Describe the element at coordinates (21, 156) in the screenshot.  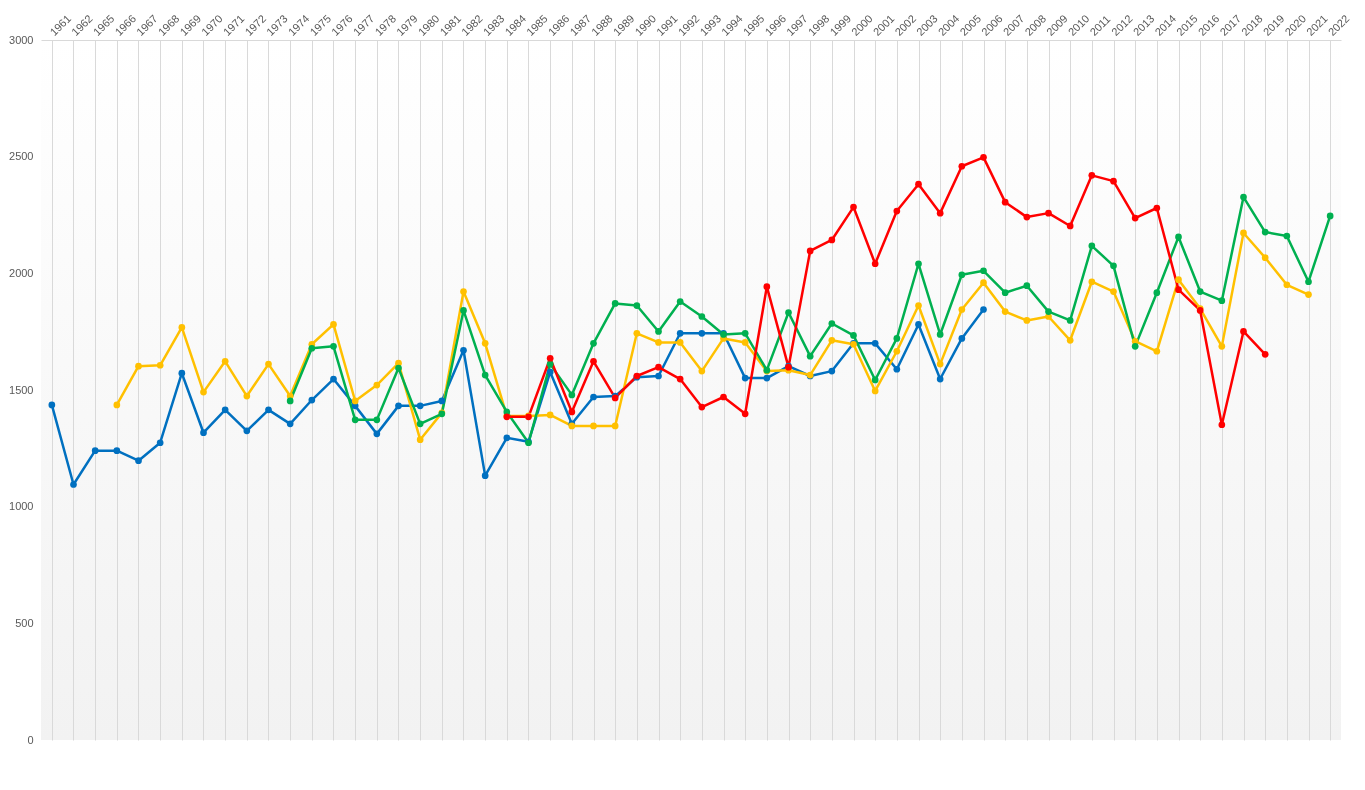
I see `y-tick-label: 2500` at that location.